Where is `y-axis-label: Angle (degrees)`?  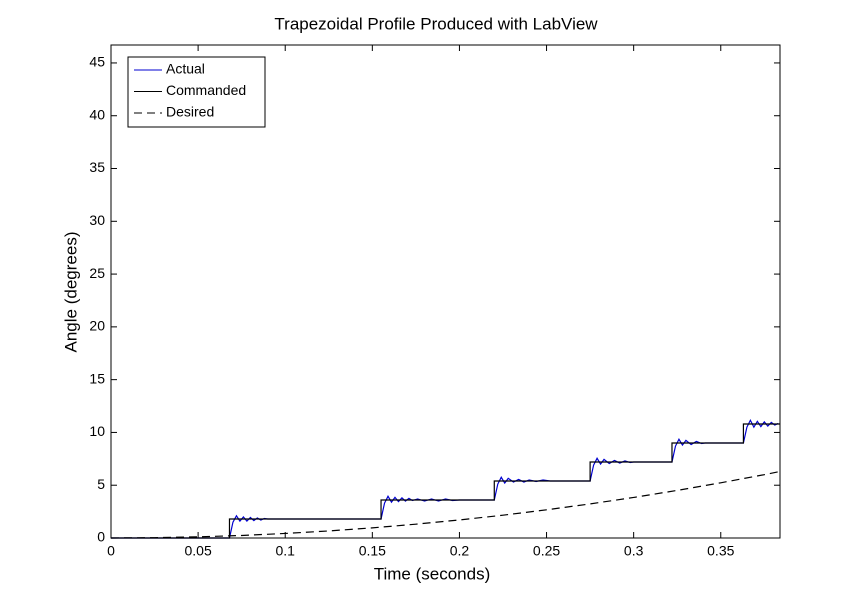 y-axis-label: Angle (degrees) is located at coordinates (70, 292).